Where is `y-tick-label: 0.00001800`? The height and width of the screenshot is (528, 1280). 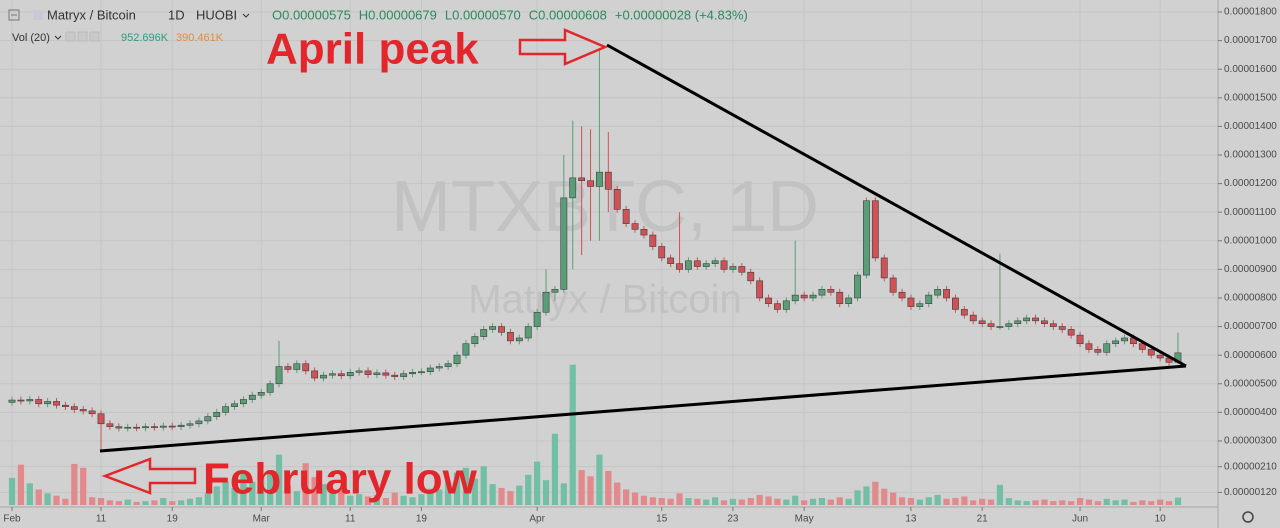 y-tick-label: 0.00001800 is located at coordinates (1250, 12).